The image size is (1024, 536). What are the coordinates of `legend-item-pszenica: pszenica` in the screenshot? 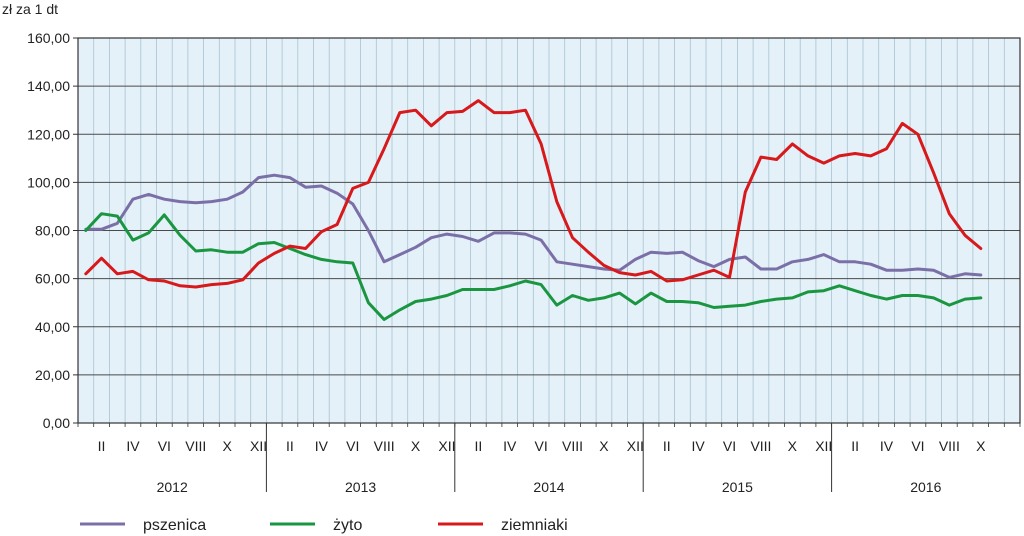 It's located at (143, 525).